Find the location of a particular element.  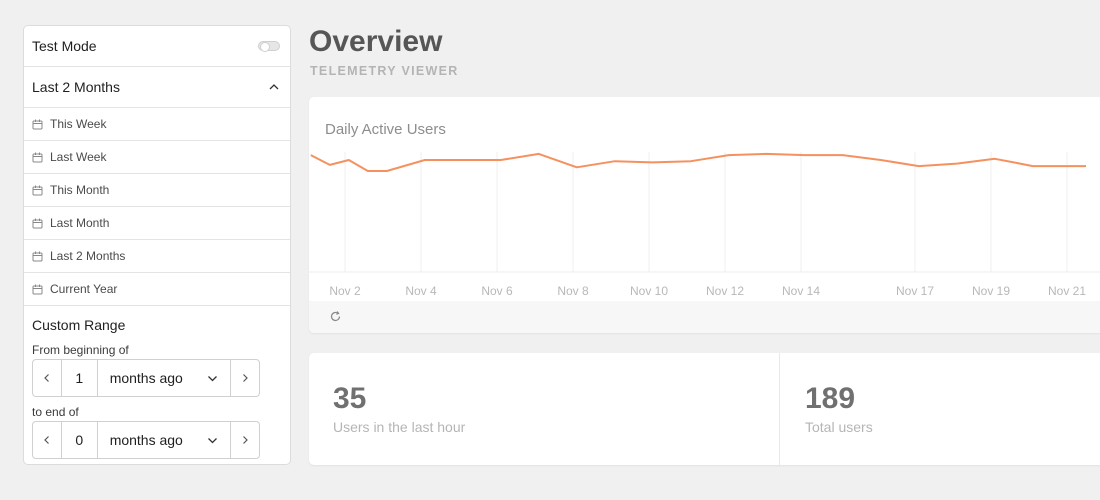

x-tick-label: Nov 19 is located at coordinates (991, 291).